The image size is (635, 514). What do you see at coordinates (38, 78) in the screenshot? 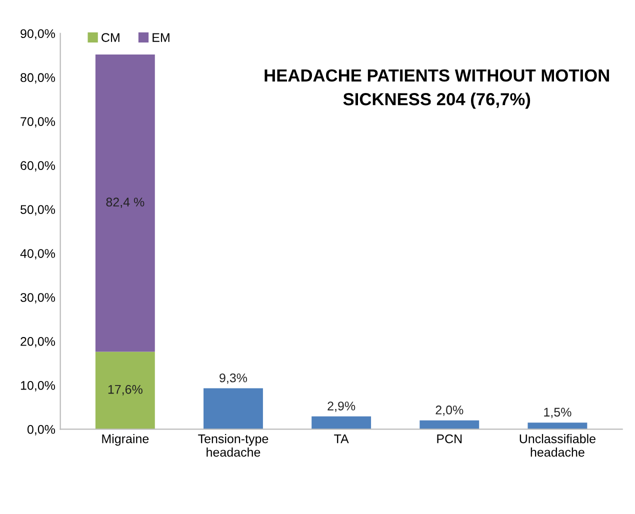
I see `y-tick-label: 80,0%` at bounding box center [38, 78].